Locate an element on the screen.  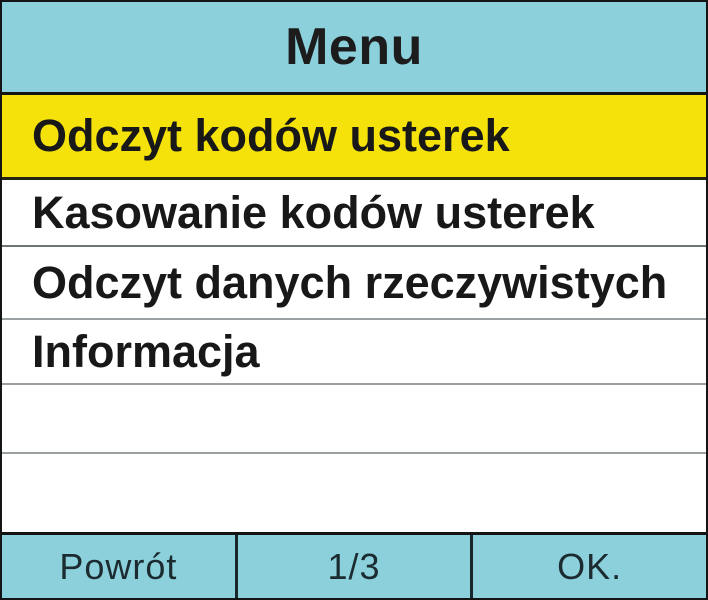
back-button: Powrót is located at coordinates (118, 566).